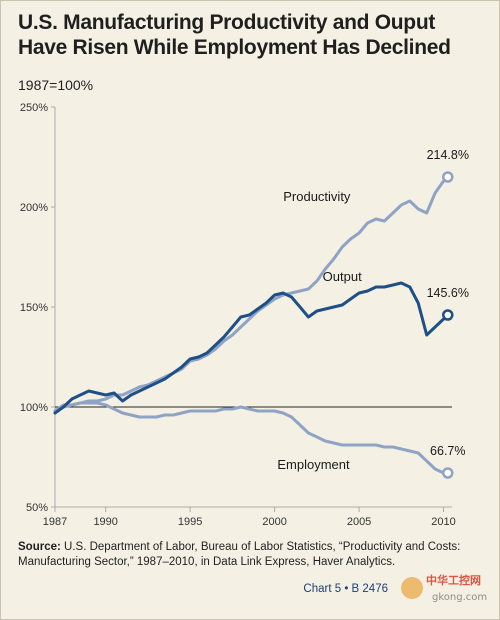 Image resolution: width=500 pixels, height=620 pixels. I want to click on x-tick-label: 2010, so click(443, 522).